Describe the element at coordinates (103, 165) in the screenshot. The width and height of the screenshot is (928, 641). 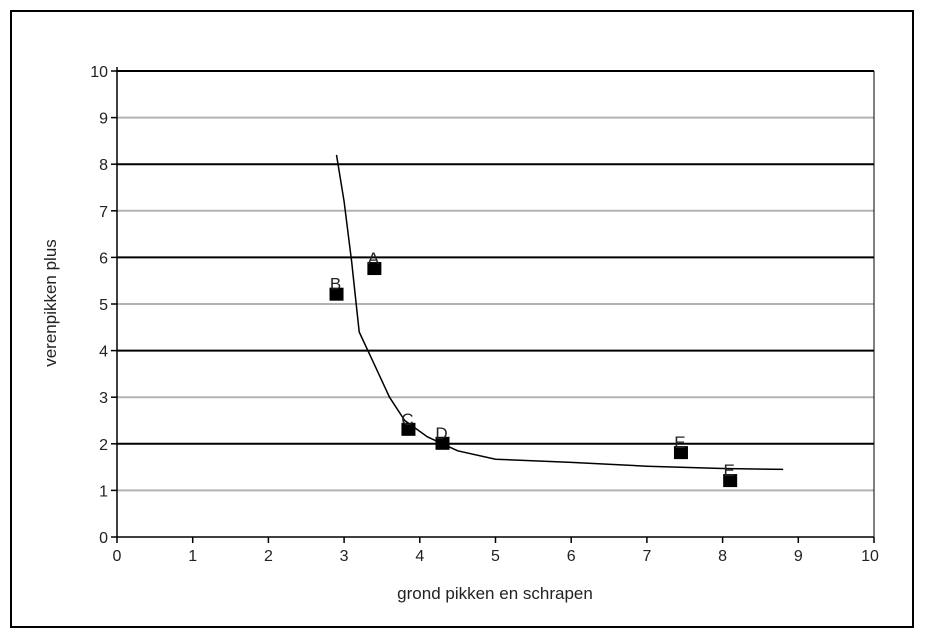
I see `y-tick-label: 8` at that location.